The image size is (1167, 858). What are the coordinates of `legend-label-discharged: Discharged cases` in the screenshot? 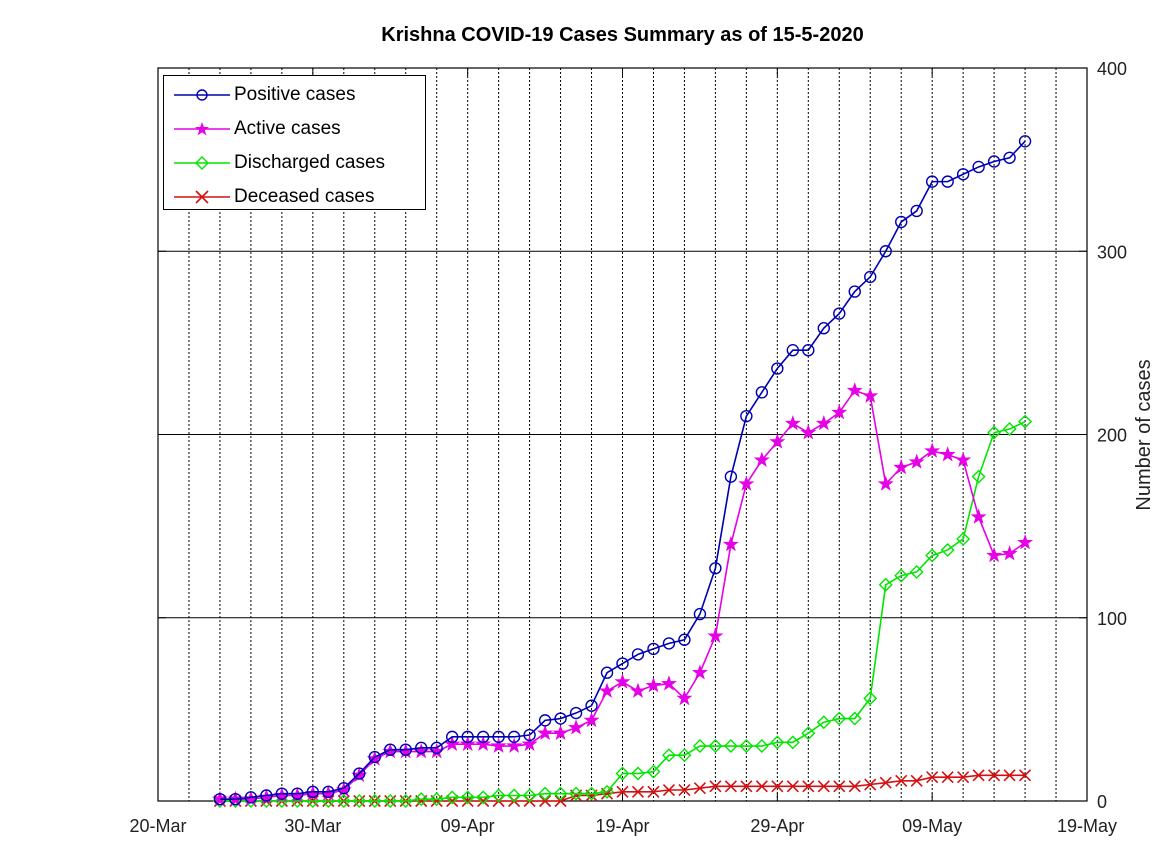 It's located at (310, 162).